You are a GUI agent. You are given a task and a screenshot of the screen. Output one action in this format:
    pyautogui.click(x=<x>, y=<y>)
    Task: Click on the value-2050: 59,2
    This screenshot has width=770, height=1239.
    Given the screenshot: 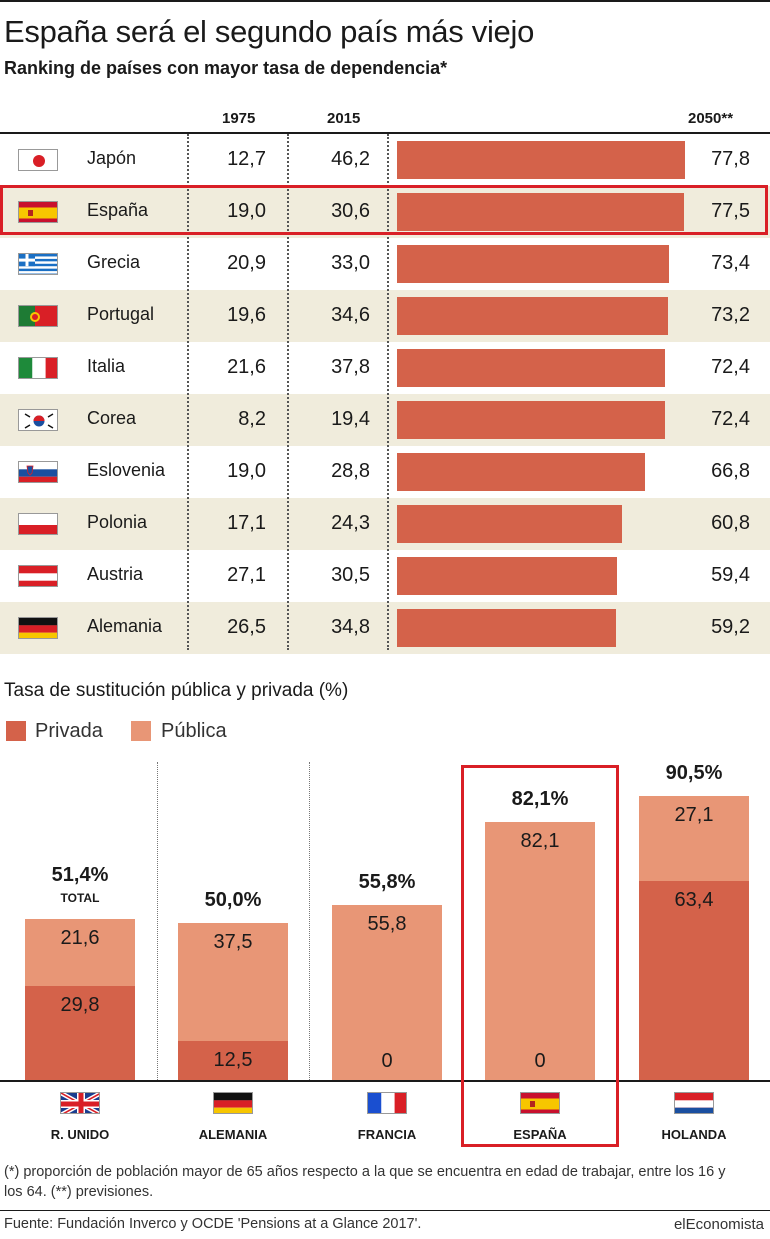 What is the action you would take?
    pyautogui.click(x=730, y=627)
    